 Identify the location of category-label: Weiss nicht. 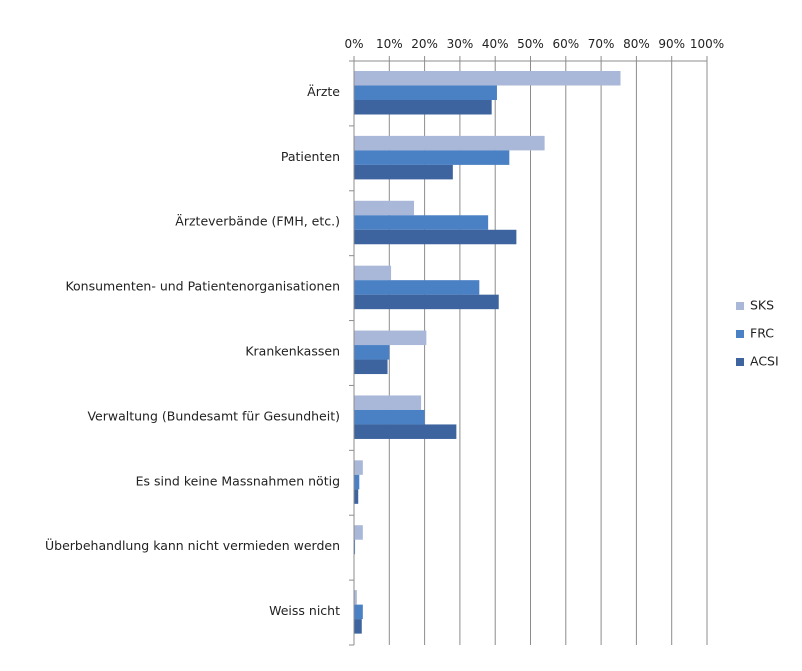
(304, 610).